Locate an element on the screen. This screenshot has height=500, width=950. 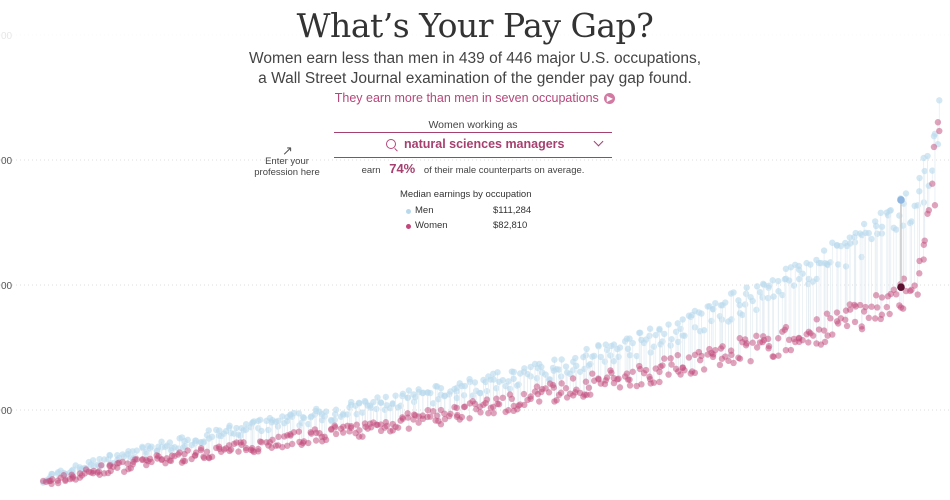
chevron-down-icon is located at coordinates (598, 141).